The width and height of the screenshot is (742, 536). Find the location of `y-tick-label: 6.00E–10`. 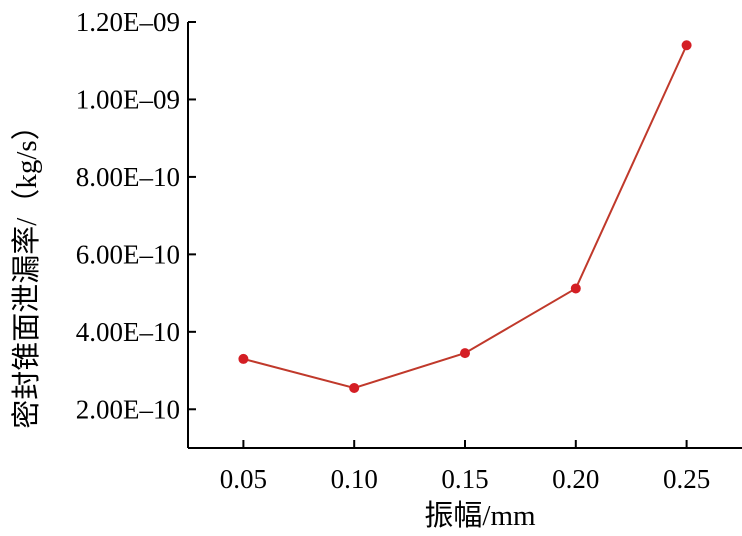

y-tick-label: 6.00E–10 is located at coordinates (128, 254).